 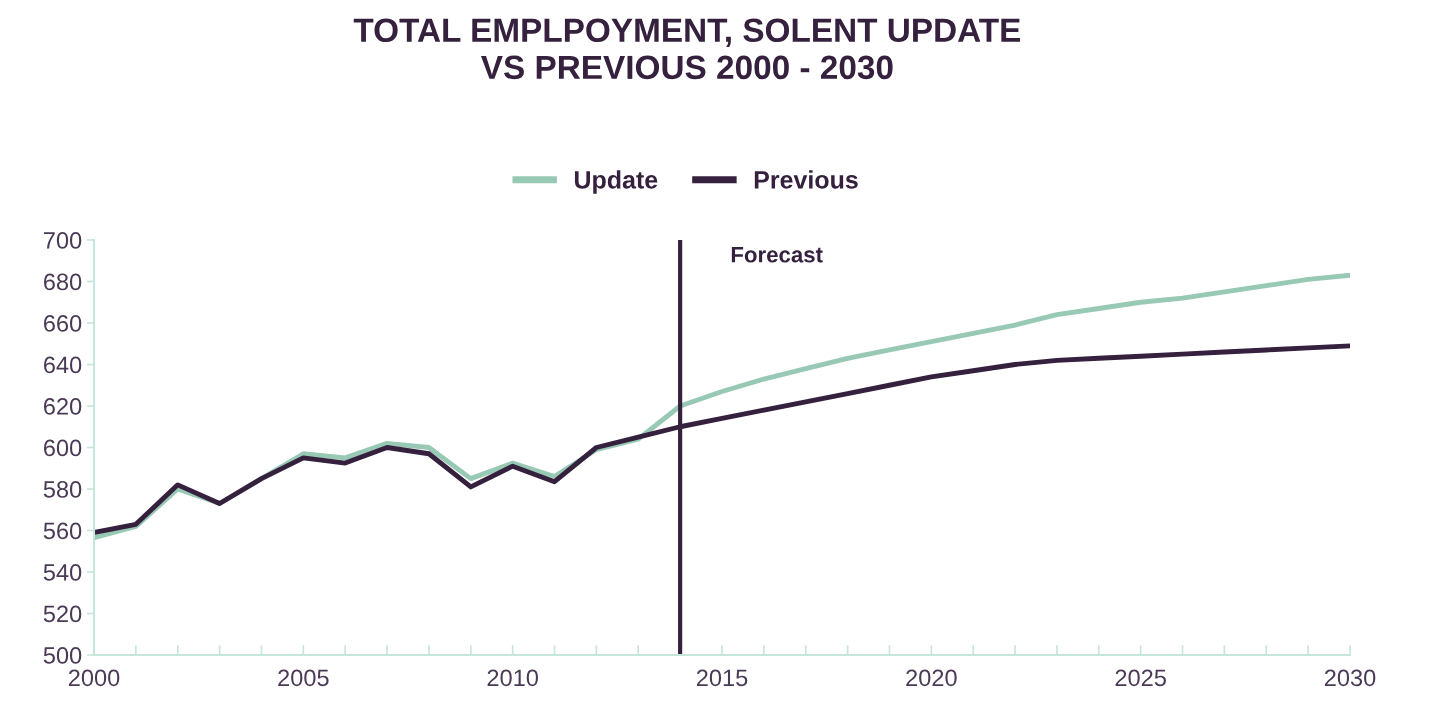 I want to click on y-tick-label: 680, so click(x=63, y=282).